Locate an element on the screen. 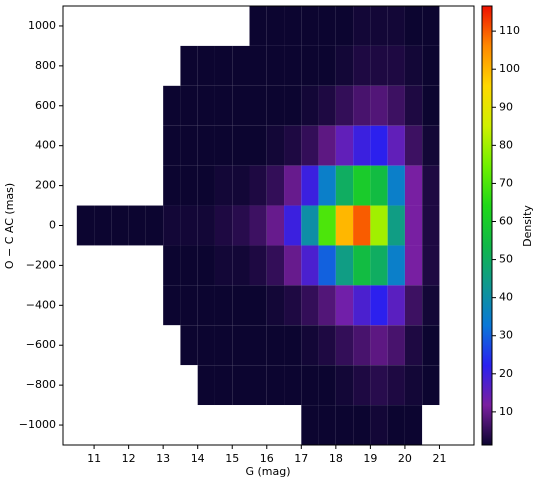 This screenshot has width=538, height=486. x-tick-label: 15 is located at coordinates (232, 458).